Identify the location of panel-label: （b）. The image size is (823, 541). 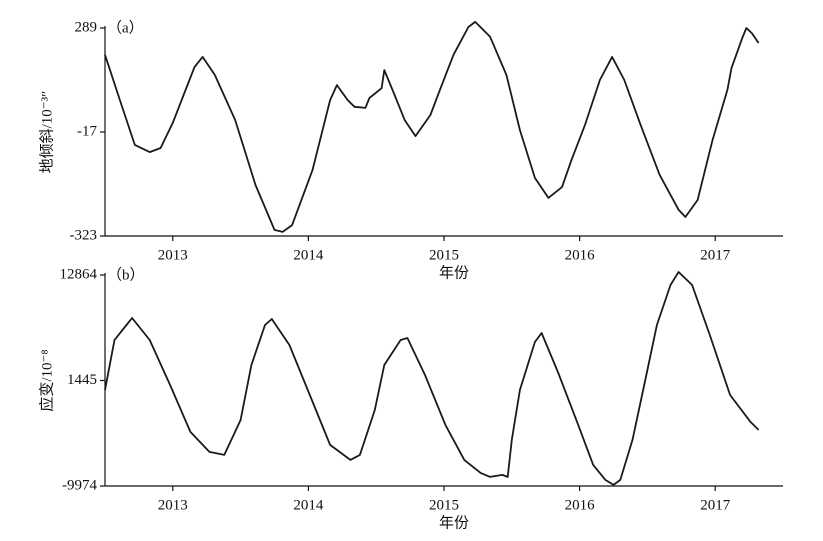
(126, 274).